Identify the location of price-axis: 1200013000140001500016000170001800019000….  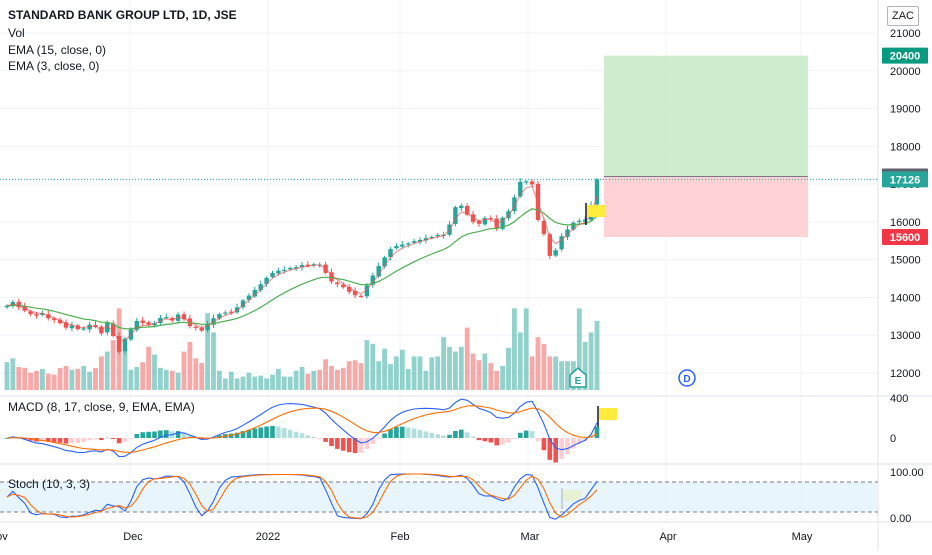
(905, 276).